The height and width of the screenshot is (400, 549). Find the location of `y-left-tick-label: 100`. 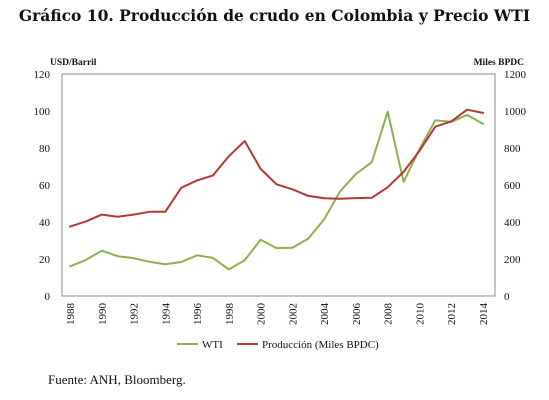

y-left-tick-label: 100 is located at coordinates (42, 112).